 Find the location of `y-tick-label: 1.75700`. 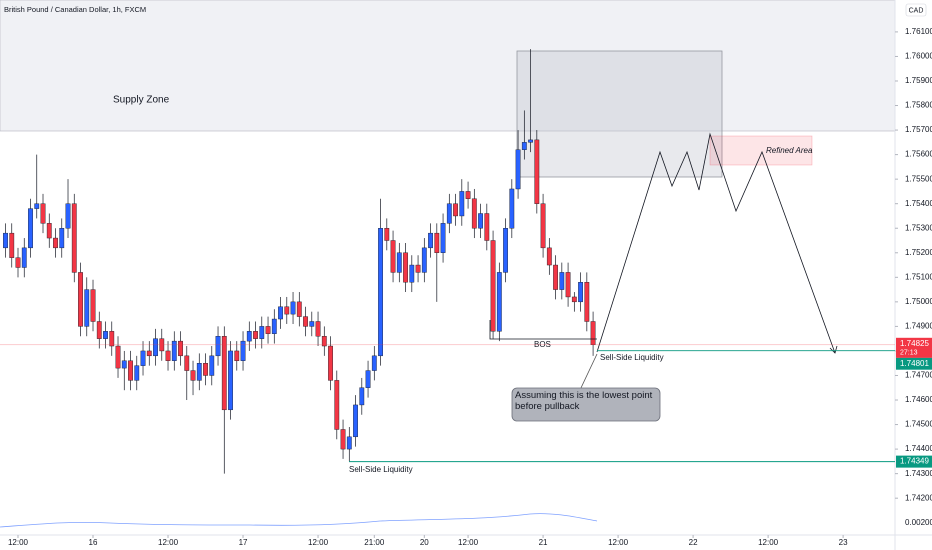

y-tick-label: 1.75700 is located at coordinates (918, 129).